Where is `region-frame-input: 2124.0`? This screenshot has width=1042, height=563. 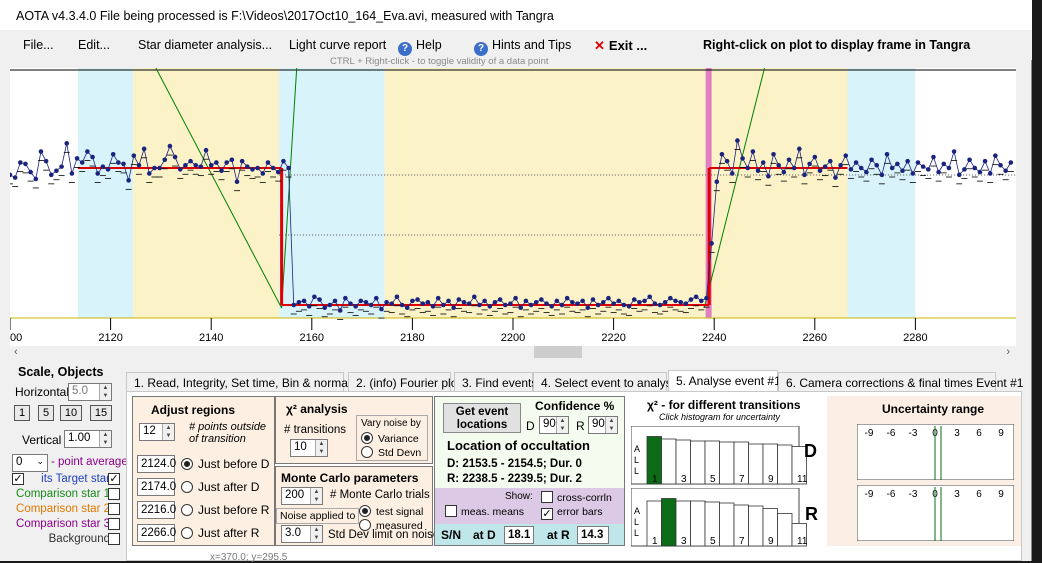 region-frame-input: 2124.0 is located at coordinates (156, 464).